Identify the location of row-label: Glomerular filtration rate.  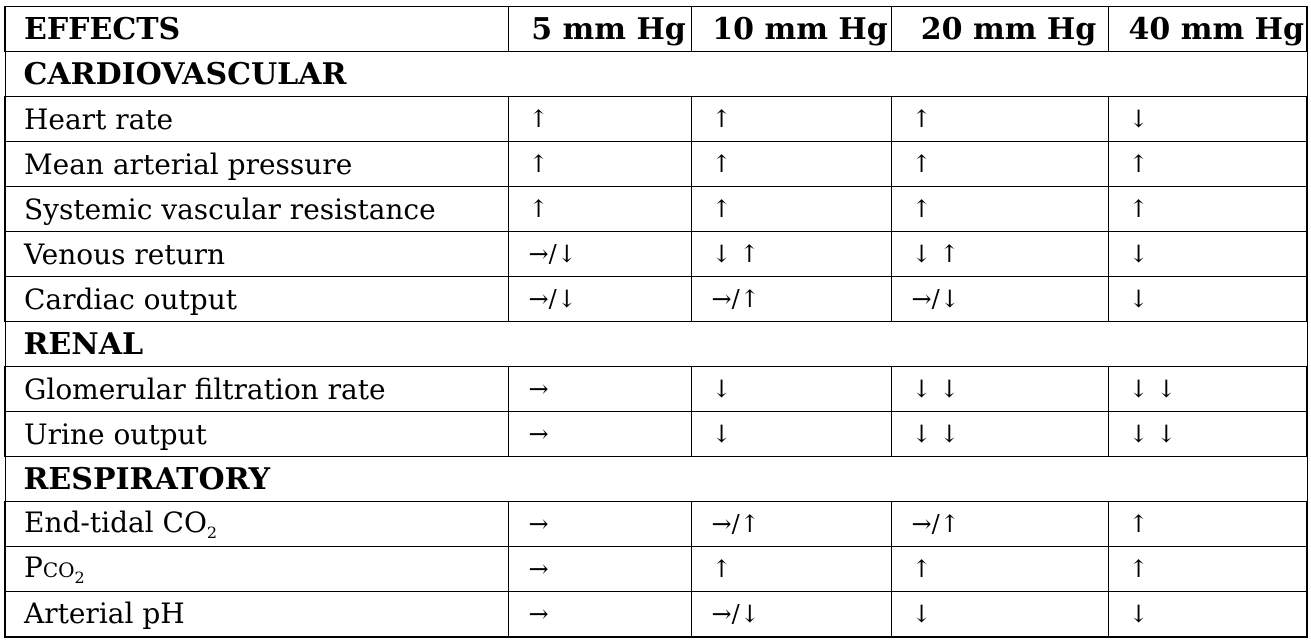
(256, 389).